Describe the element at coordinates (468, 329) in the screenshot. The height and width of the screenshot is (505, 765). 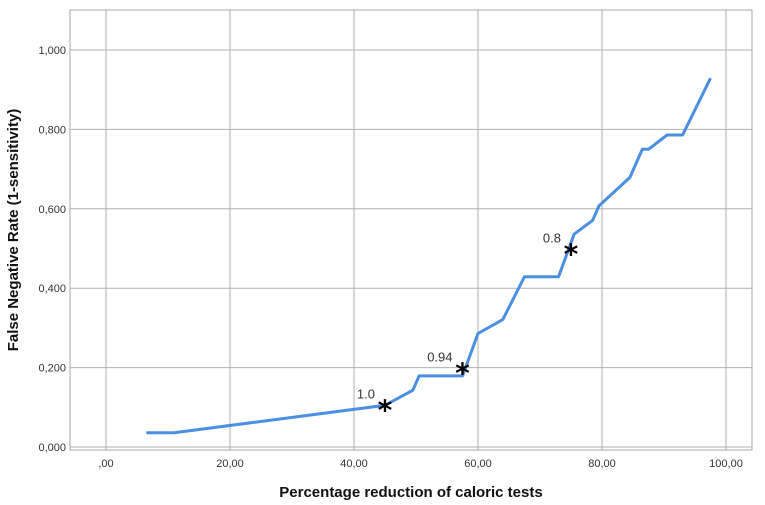
I see `annotations: *1.0*0.94*0.8` at that location.